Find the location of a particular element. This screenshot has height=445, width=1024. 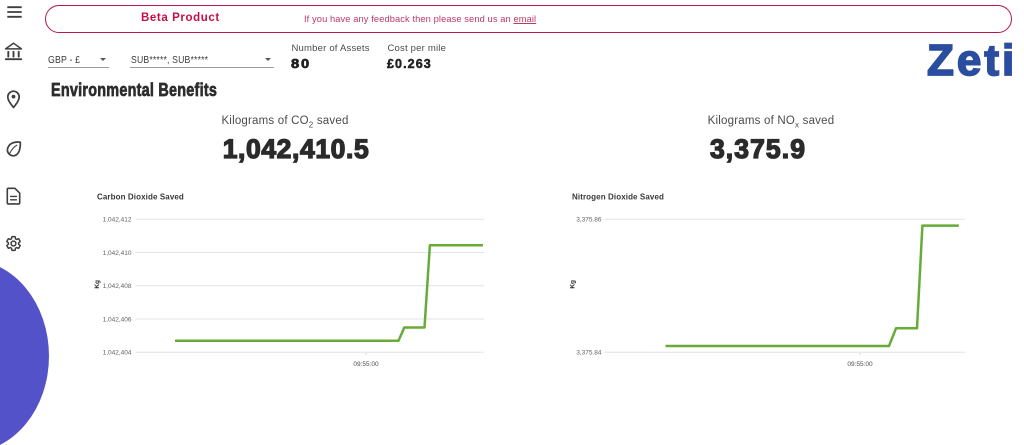

svg-text: 1,042,412 is located at coordinates (117, 220).